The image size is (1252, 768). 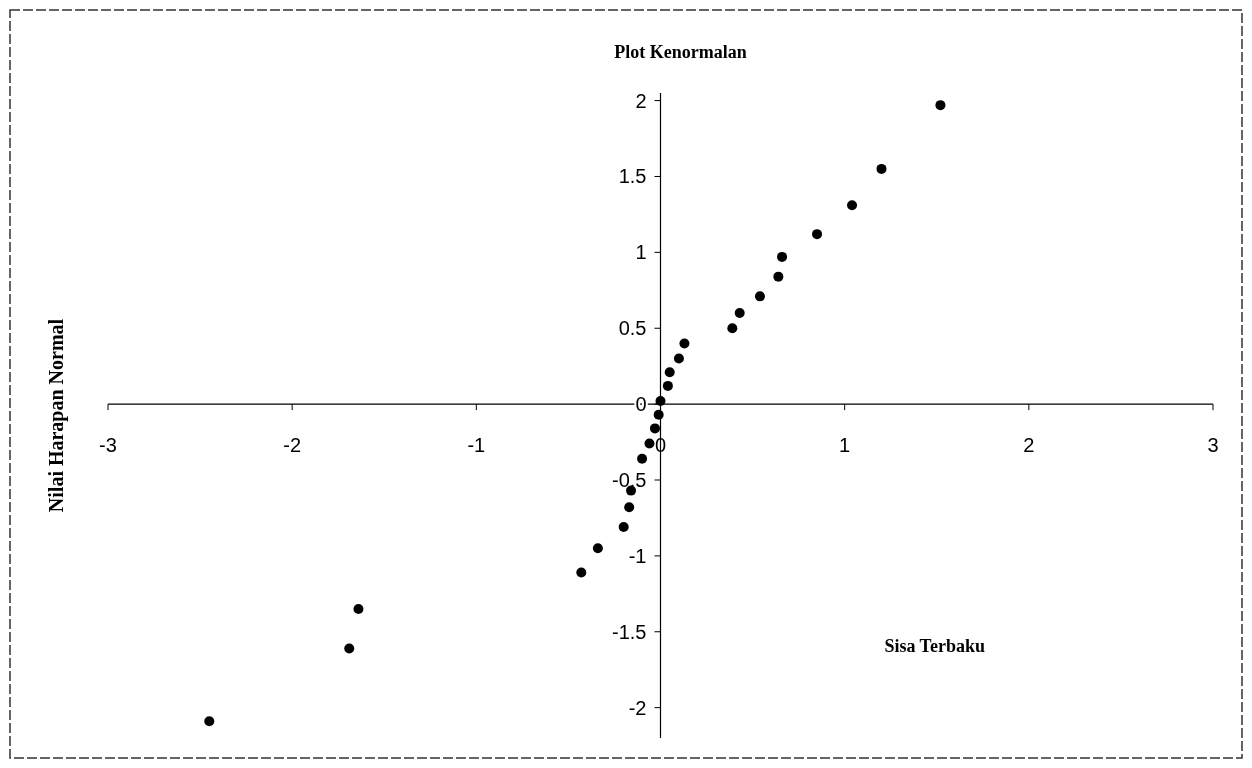 I want to click on y-axis-title: Nilai Harapan Normal, so click(x=56, y=415).